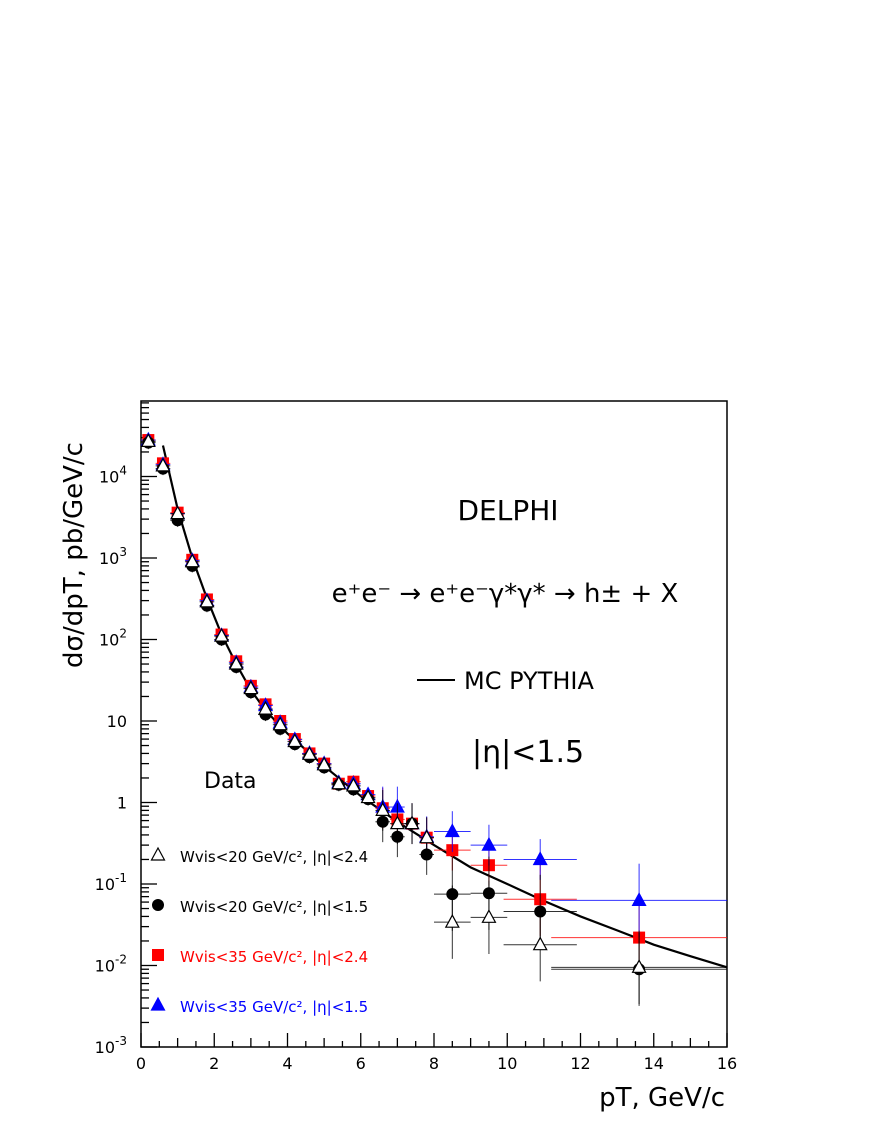 This screenshot has width=872, height=1132. Describe the element at coordinates (287, 1063) in the screenshot. I see `x-tick-label: 4` at that location.